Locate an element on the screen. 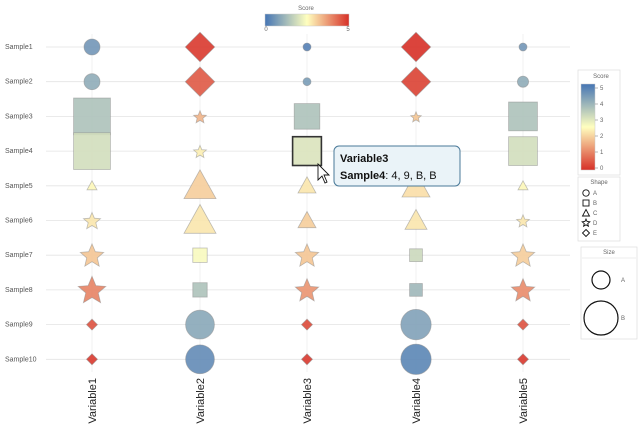  top-legend-tick-2: 5 is located at coordinates (348, 30).